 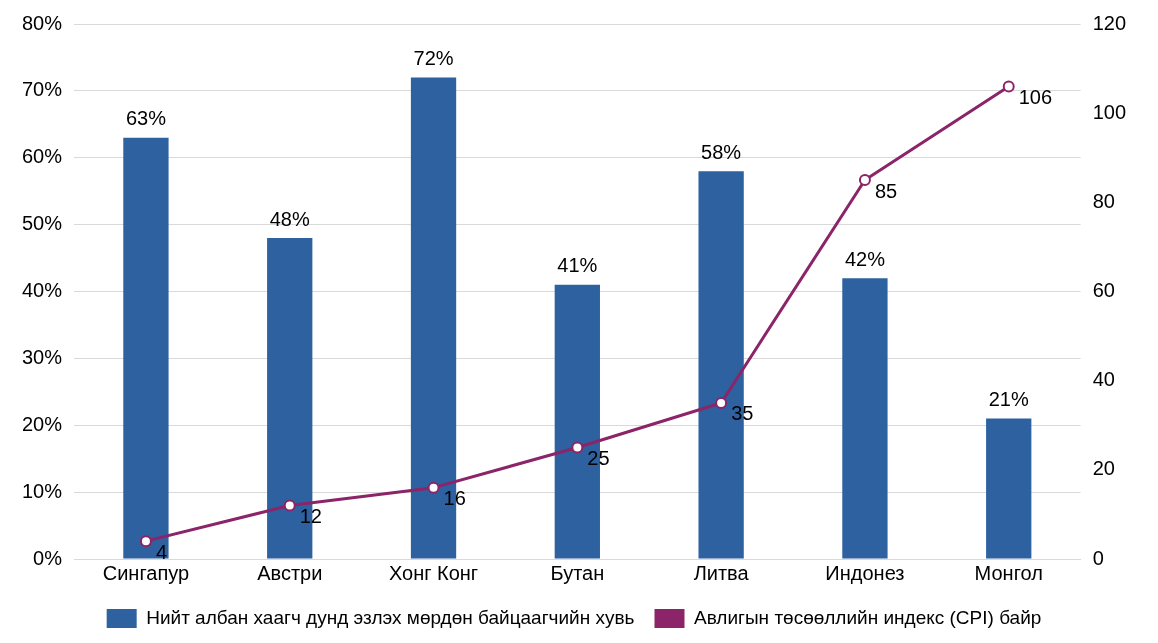 I want to click on y2-tick-label: 100, so click(x=1109, y=111).